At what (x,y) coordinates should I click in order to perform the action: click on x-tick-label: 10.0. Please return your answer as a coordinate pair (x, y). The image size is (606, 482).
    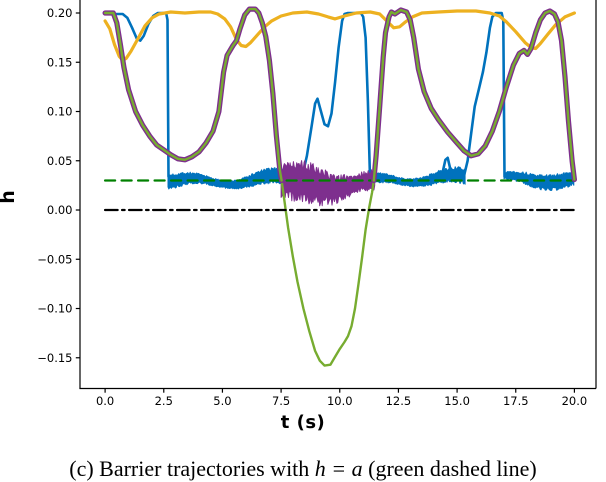
    Looking at the image, I should click on (340, 401).